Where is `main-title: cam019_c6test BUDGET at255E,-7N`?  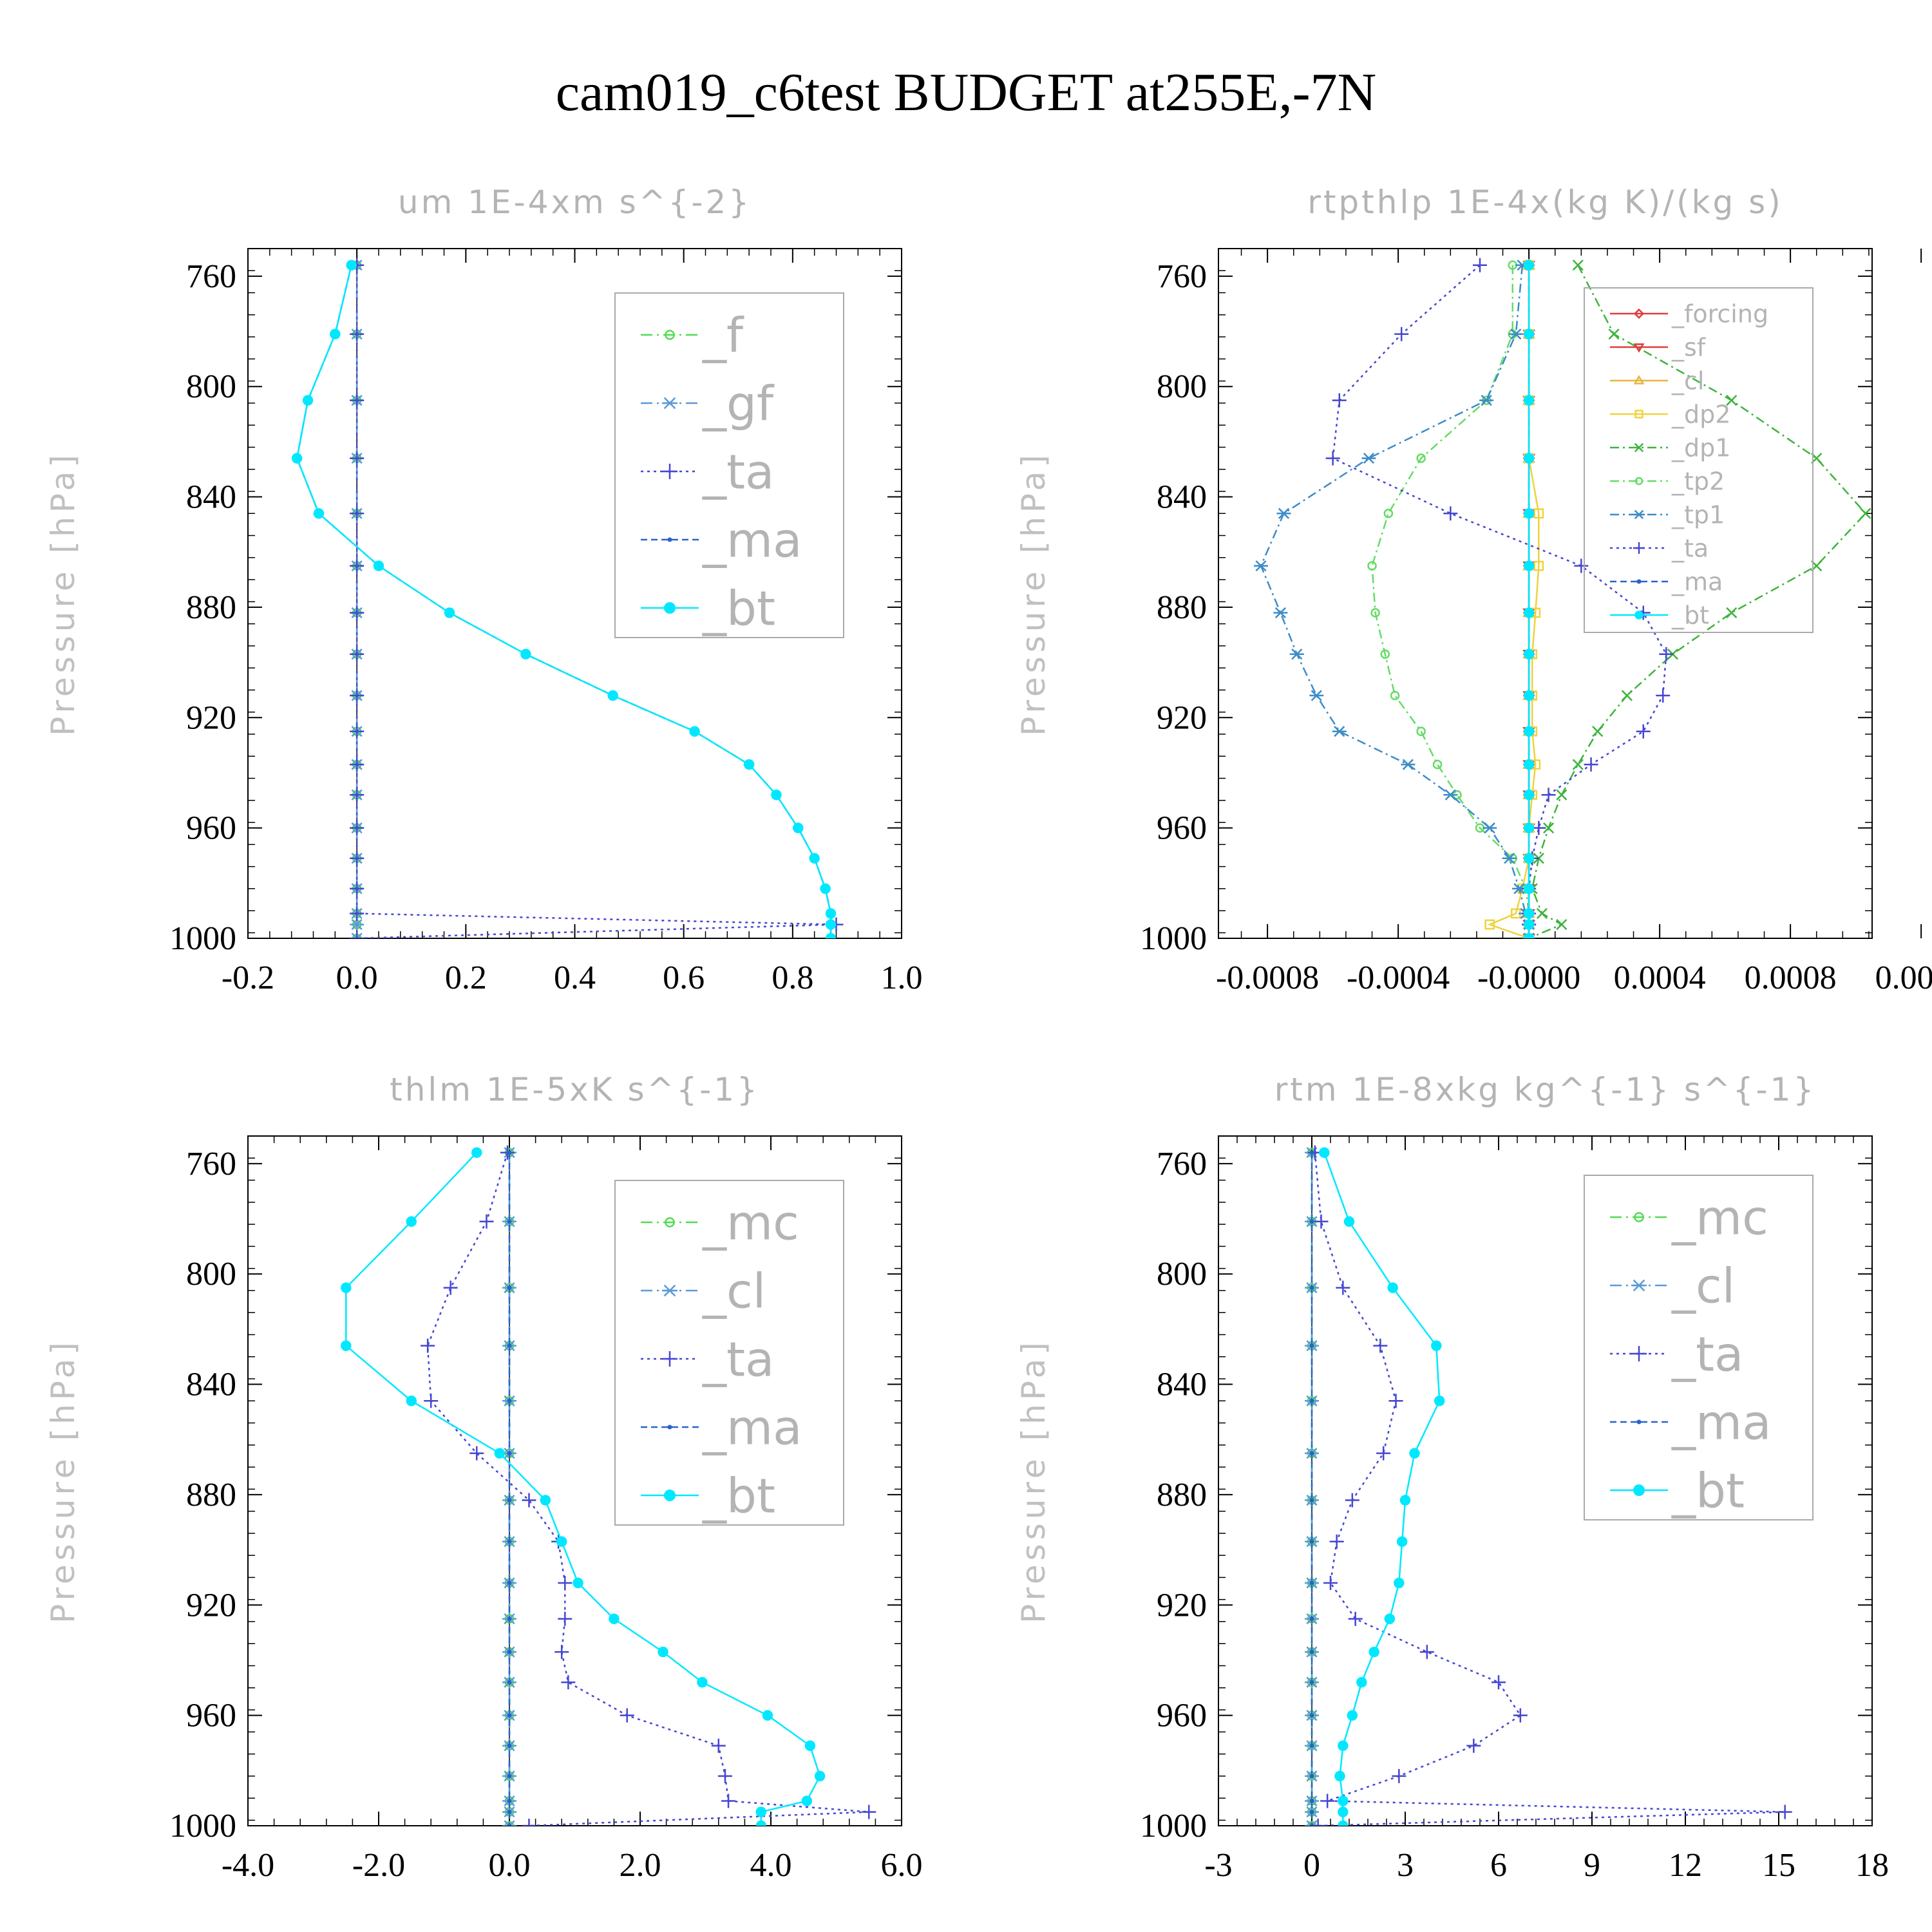
main-title: cam019_c6test BUDGET at255E,-7N is located at coordinates (966, 92).